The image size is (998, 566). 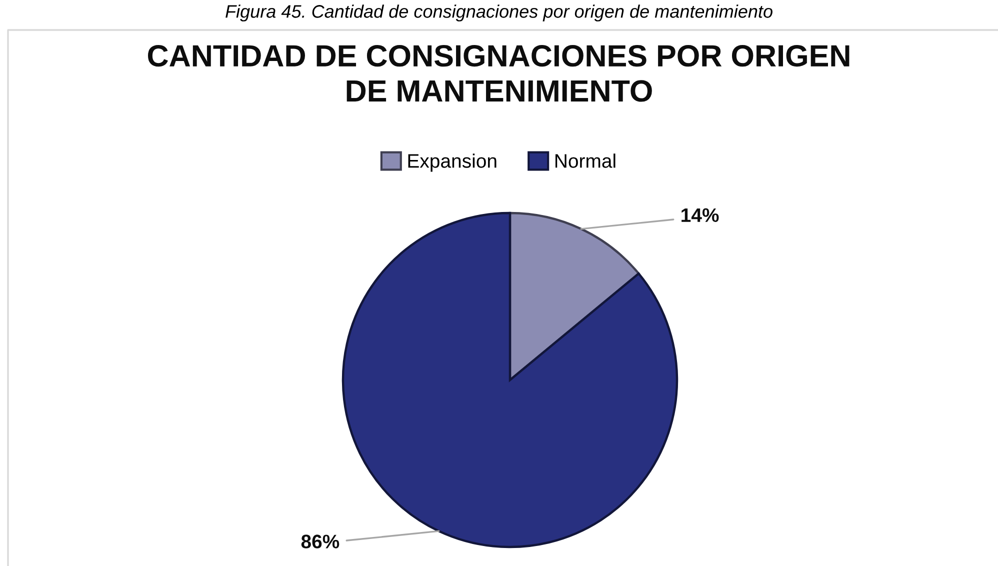 What do you see at coordinates (700, 215) in the screenshot?
I see `data-label: 14%` at bounding box center [700, 215].